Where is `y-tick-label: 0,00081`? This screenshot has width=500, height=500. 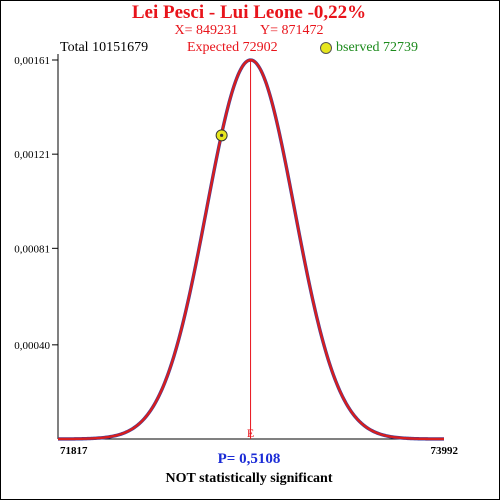 y-tick-label: 0,00081 is located at coordinates (32, 249).